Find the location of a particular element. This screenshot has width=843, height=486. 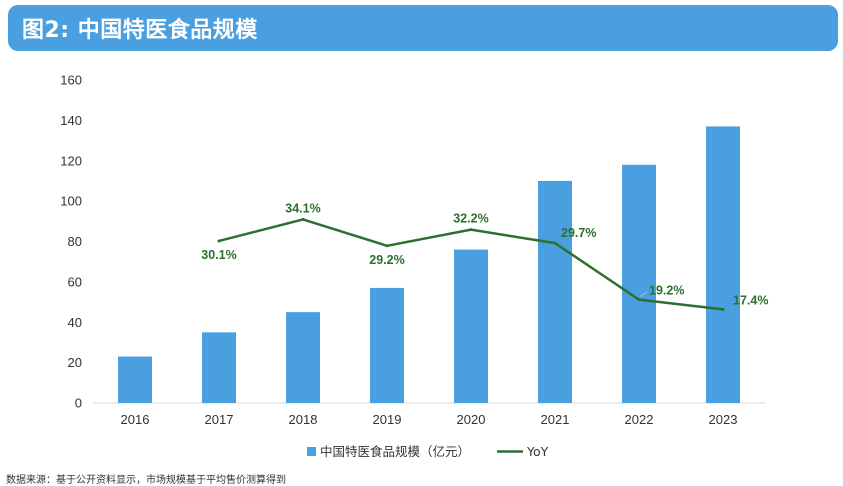

x-tick-label: 2021 is located at coordinates (555, 419).